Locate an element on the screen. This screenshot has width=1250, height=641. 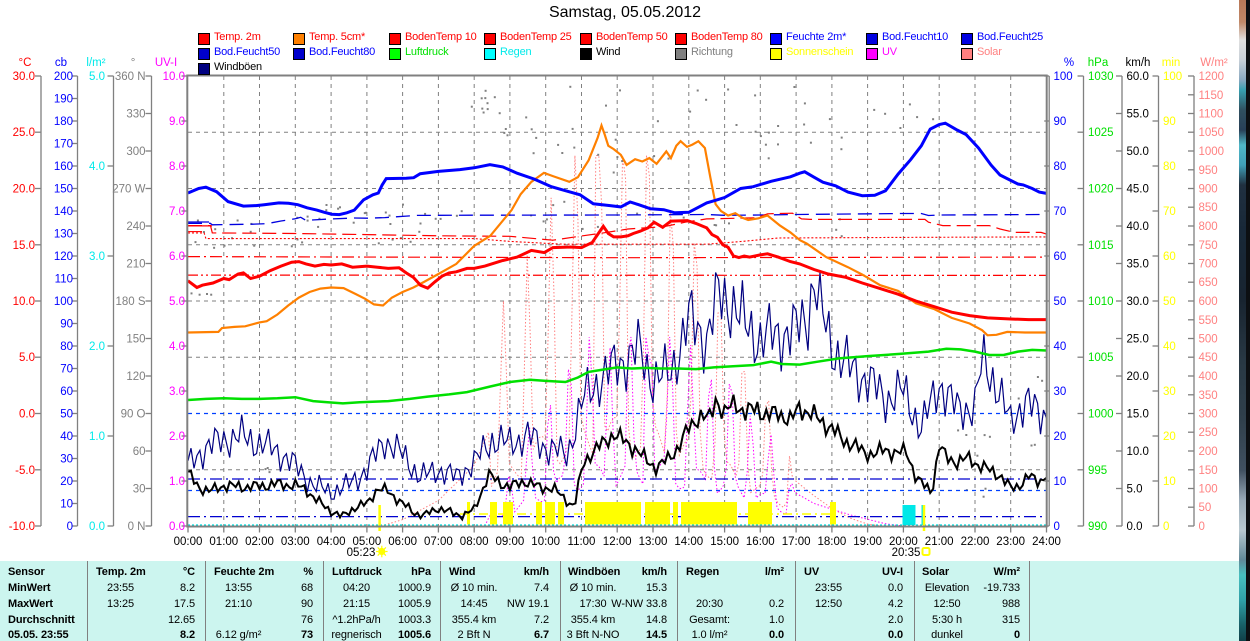
svg-text: 450 is located at coordinates (1208, 358).